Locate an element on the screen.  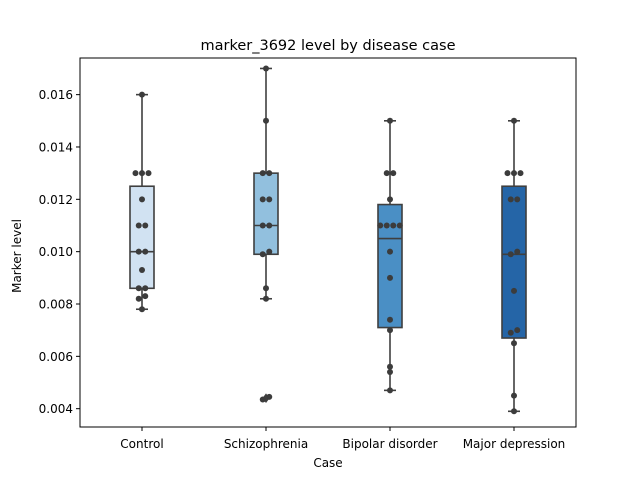
y-tick-label: 0.006 is located at coordinates (56, 357).